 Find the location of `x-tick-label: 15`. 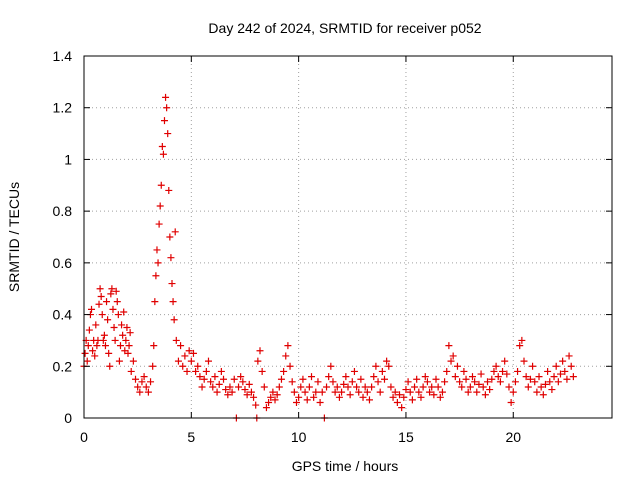

x-tick-label: 15 is located at coordinates (406, 437).